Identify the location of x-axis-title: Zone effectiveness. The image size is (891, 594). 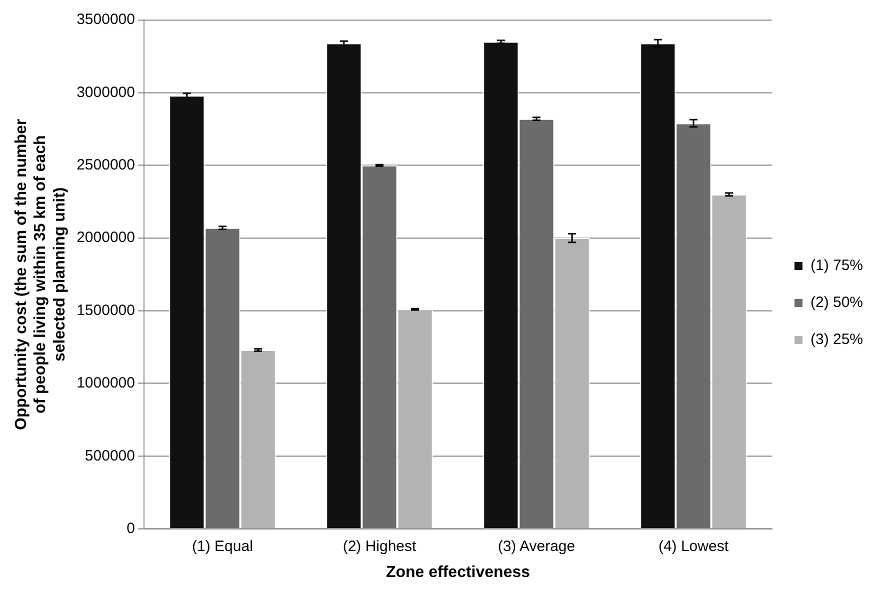
(458, 572).